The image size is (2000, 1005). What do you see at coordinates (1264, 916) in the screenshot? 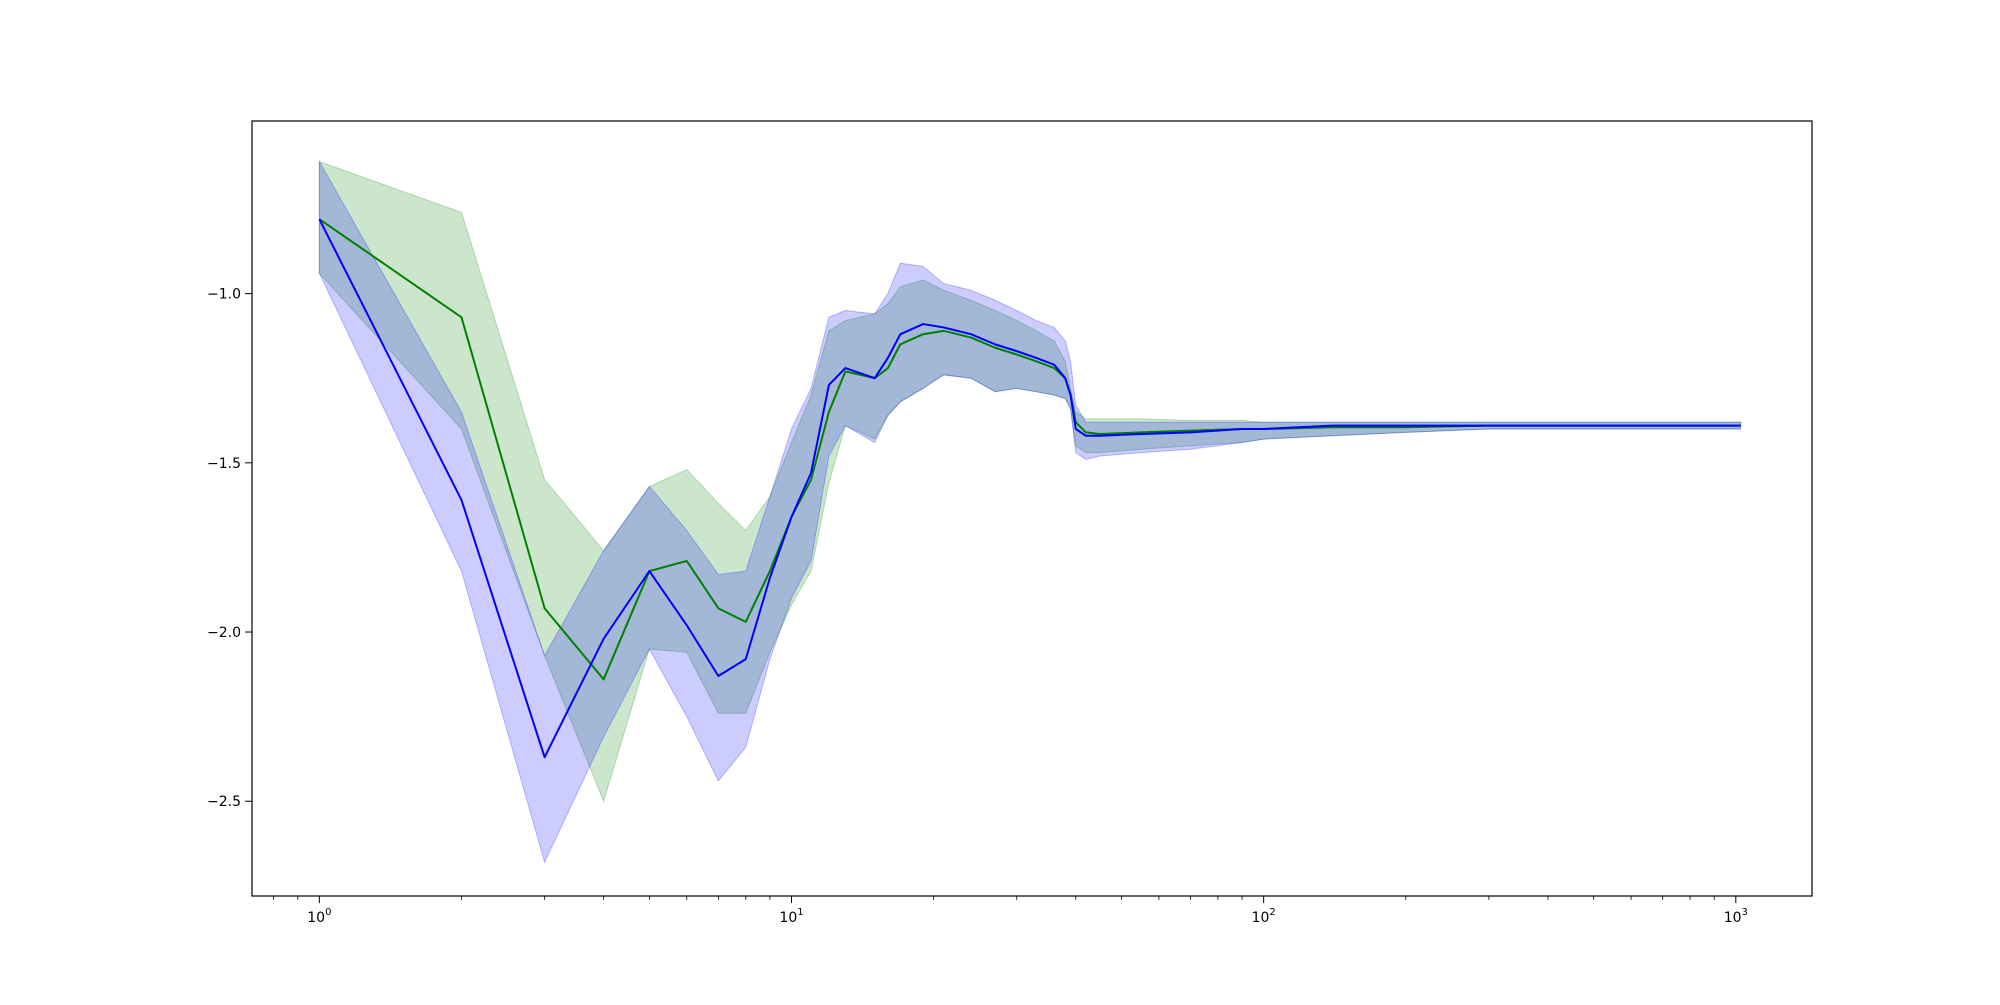
I see `x-tick-label: 10²` at bounding box center [1264, 916].